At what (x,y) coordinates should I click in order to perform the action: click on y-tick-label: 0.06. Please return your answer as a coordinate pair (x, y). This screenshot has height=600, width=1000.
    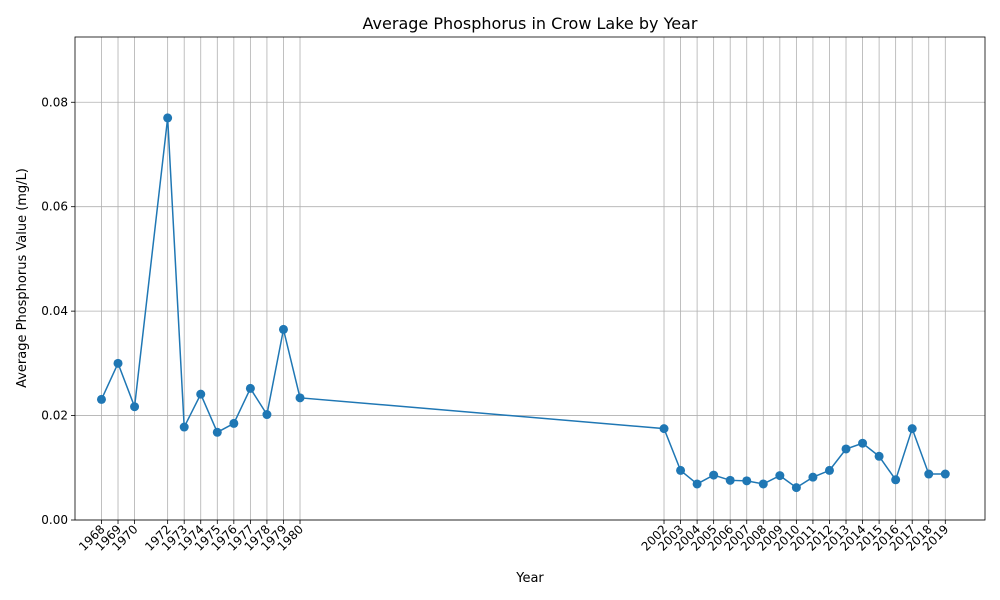
    Looking at the image, I should click on (54, 207).